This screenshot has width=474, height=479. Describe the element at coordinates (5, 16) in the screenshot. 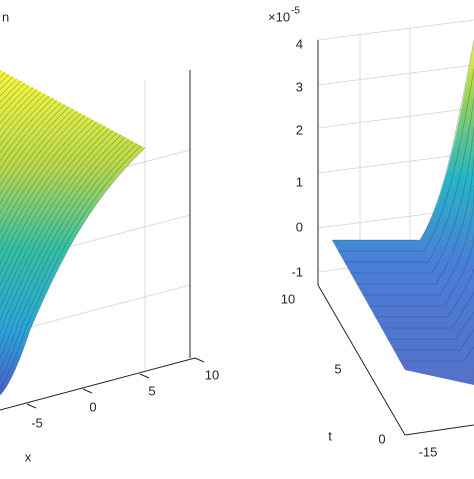

I see `left-title: n` at that location.